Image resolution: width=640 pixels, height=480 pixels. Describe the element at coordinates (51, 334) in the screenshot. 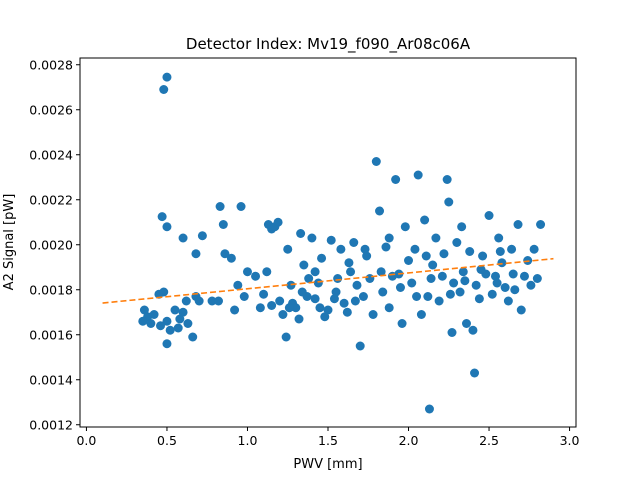

I see `y-tick-label: 0.0016` at that location.